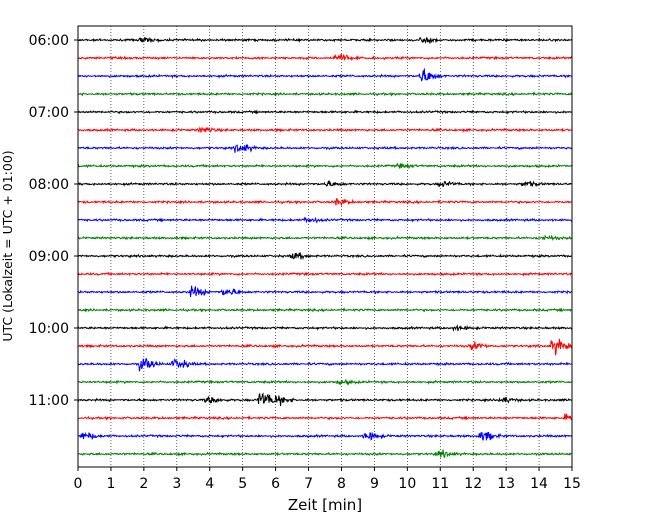 Image resolution: width=650 pixels, height=520 pixels. Describe the element at coordinates (49, 401) in the screenshot. I see `y-tick-label: 11:00` at that location.